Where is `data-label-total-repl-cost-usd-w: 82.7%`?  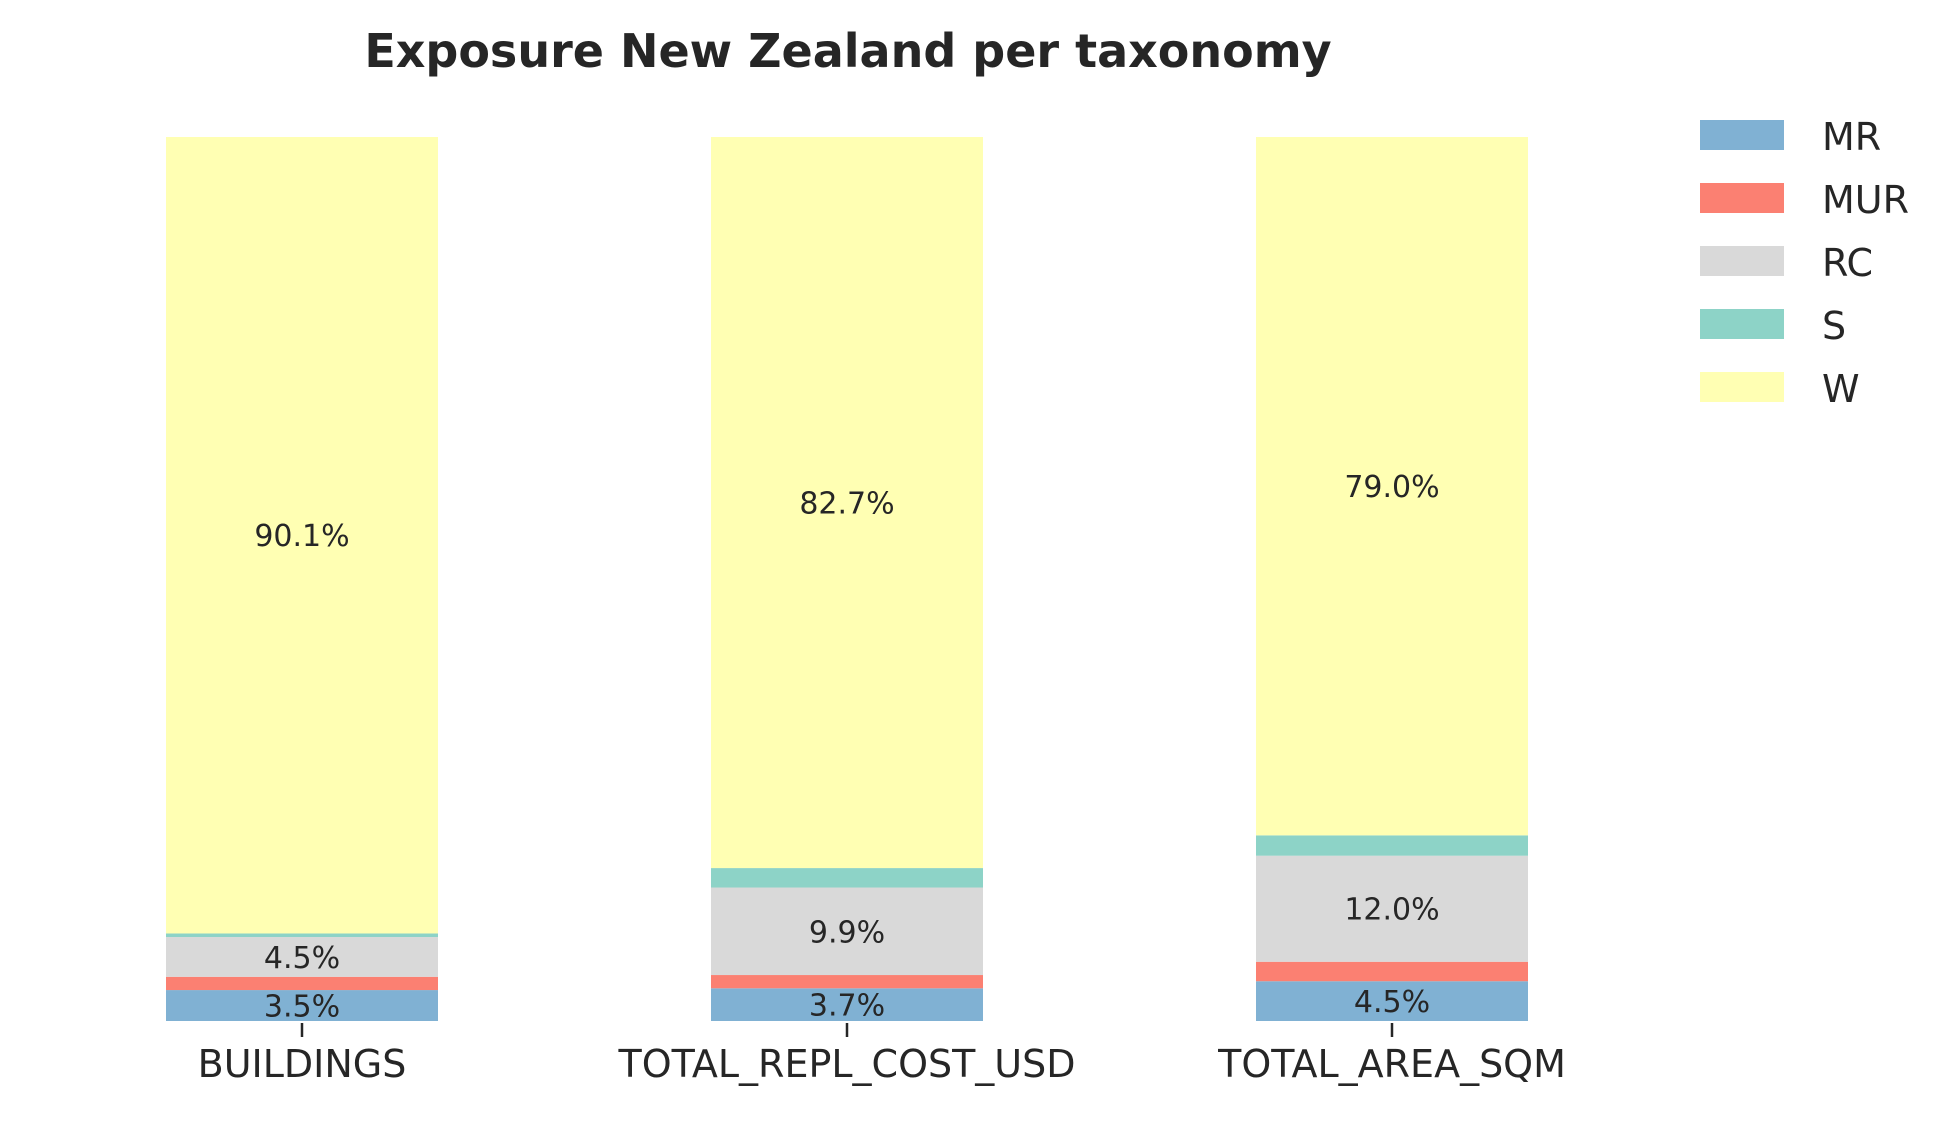 data-label-total-repl-cost-usd-w: 82.7% is located at coordinates (846, 504).